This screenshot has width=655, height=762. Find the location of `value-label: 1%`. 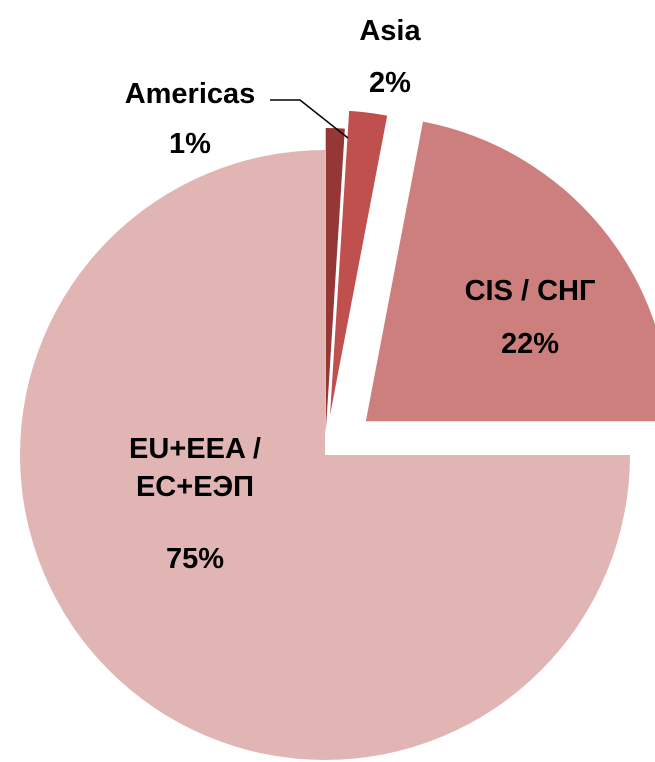

value-label: 1% is located at coordinates (190, 144).